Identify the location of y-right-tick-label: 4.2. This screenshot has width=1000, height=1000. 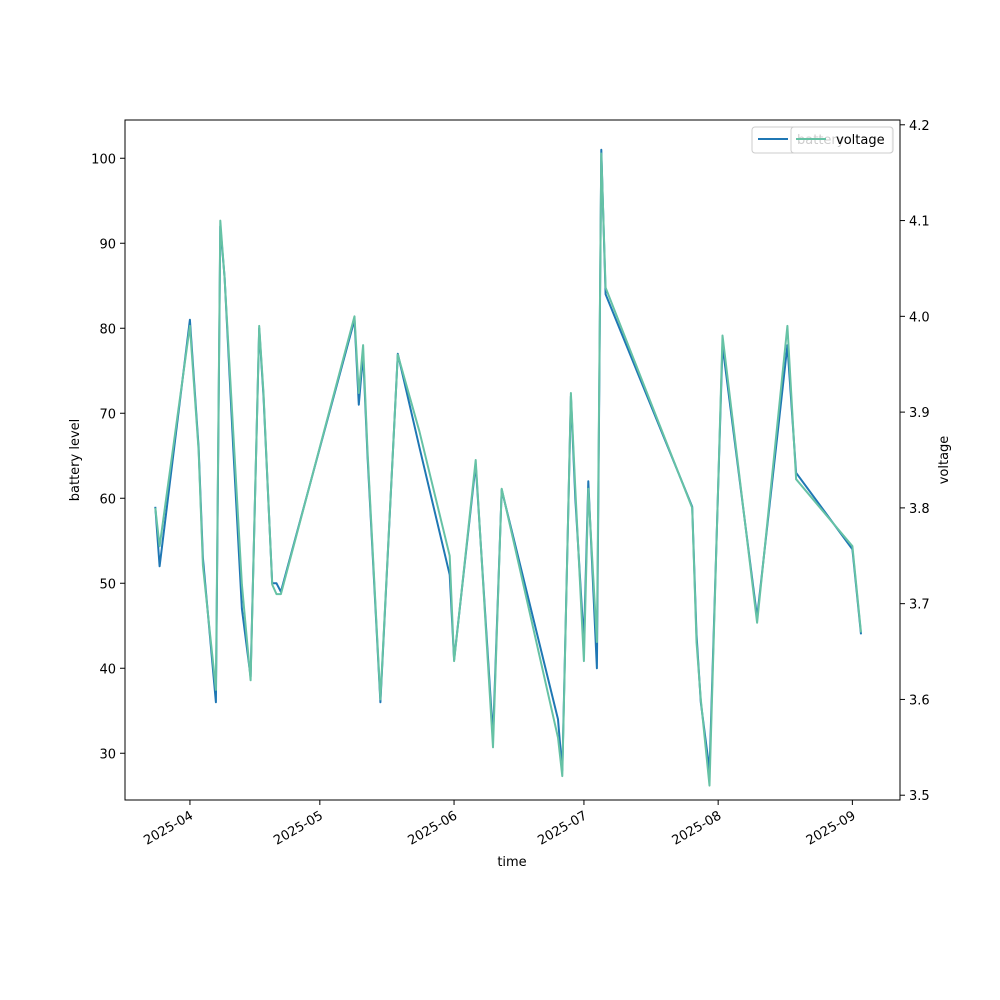
(919, 126).